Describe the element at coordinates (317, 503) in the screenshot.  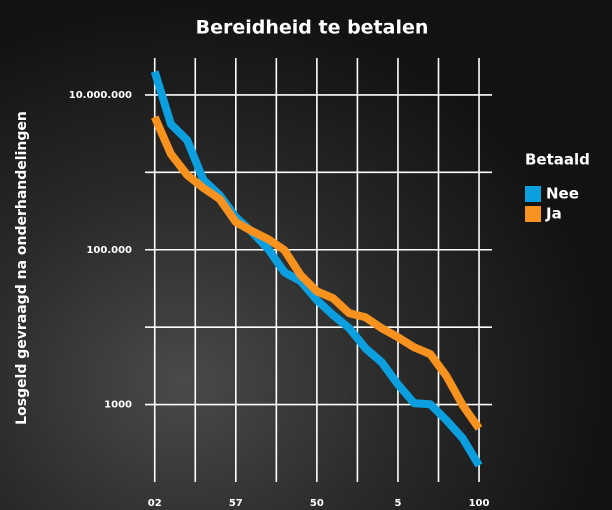
I see `x-tick-label: 50` at that location.